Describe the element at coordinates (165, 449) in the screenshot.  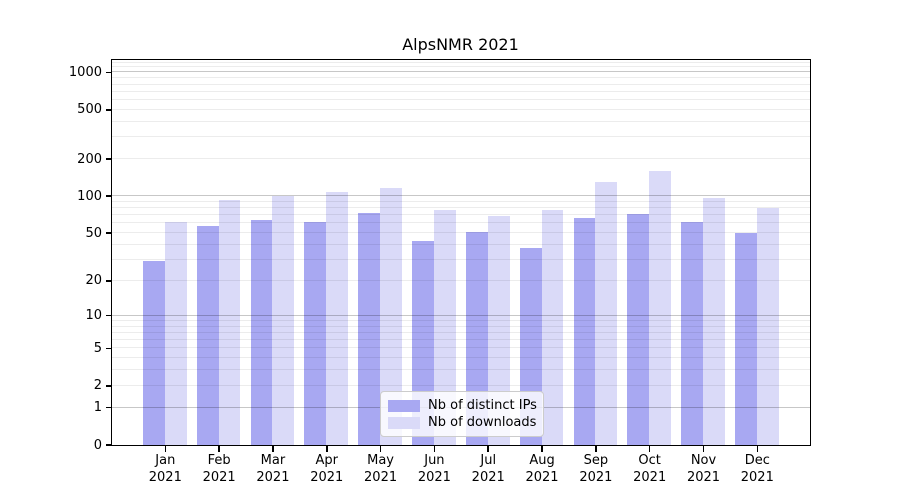
I see `x-tick-jan` at that location.